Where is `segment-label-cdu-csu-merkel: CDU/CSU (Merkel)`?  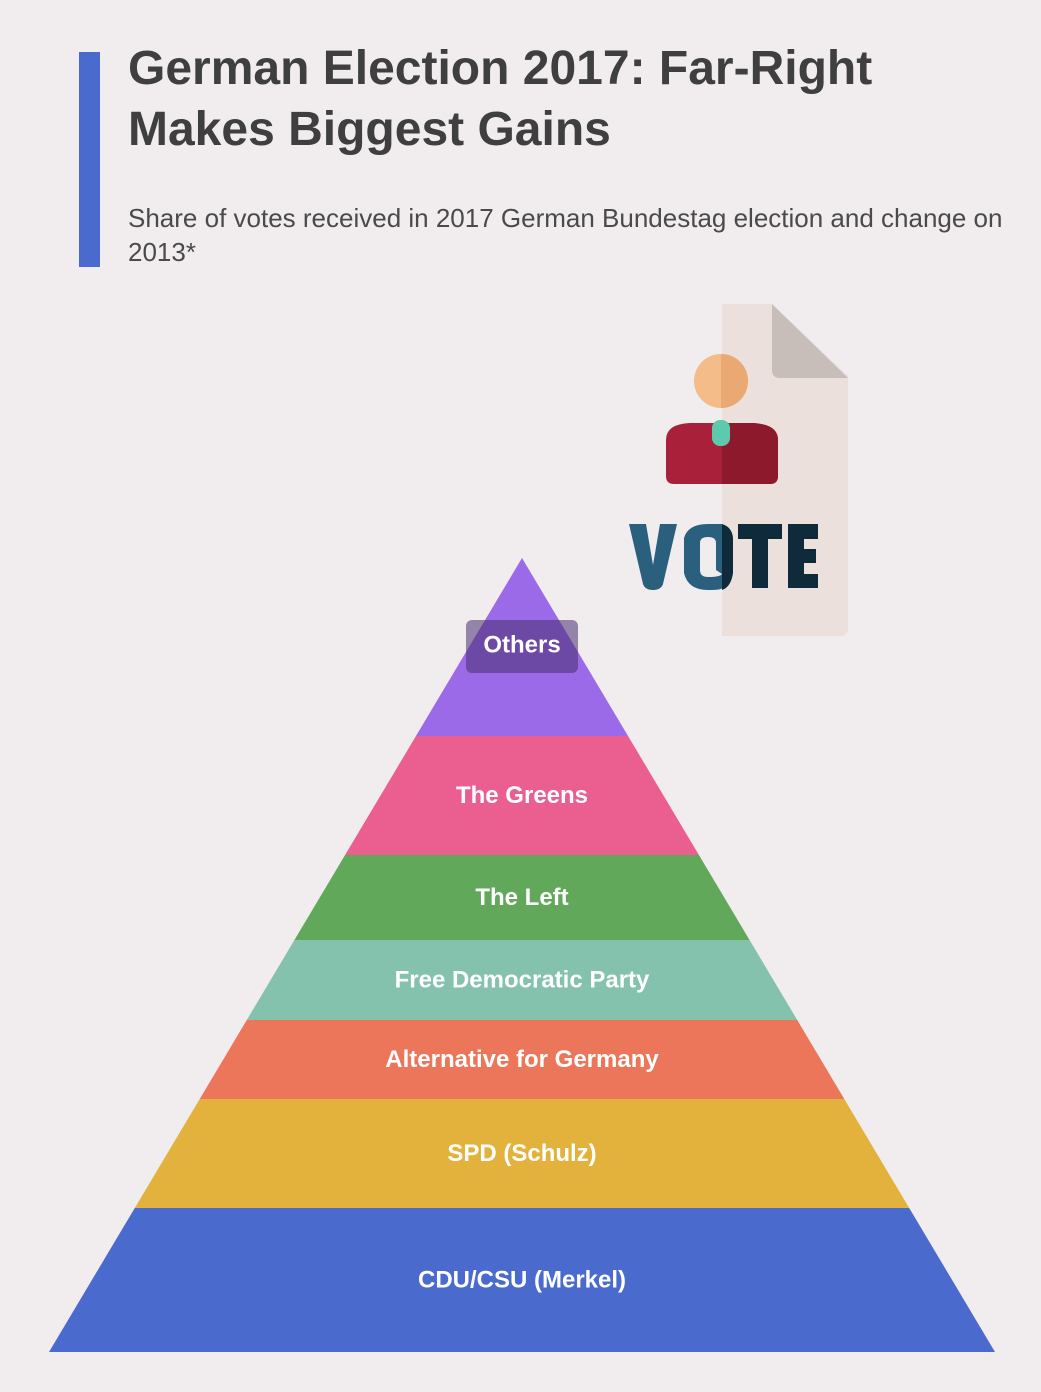 segment-label-cdu-csu-merkel: CDU/CSU (Merkel) is located at coordinates (522, 1280).